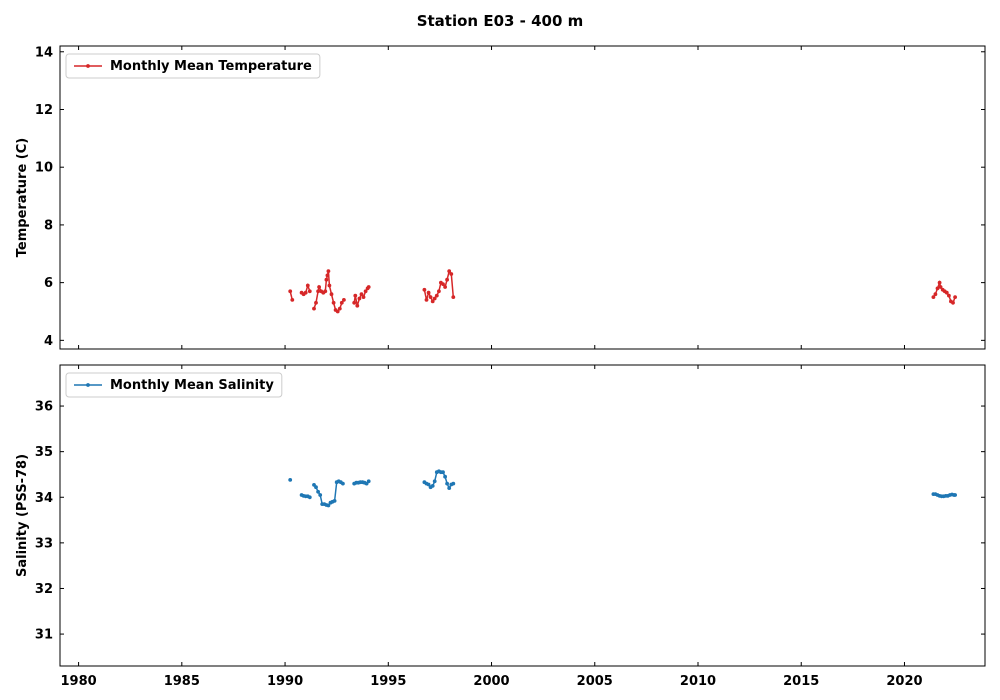  Describe the element at coordinates (500, 21) in the screenshot. I see `figure-title: Station E03 - 400 m` at that location.